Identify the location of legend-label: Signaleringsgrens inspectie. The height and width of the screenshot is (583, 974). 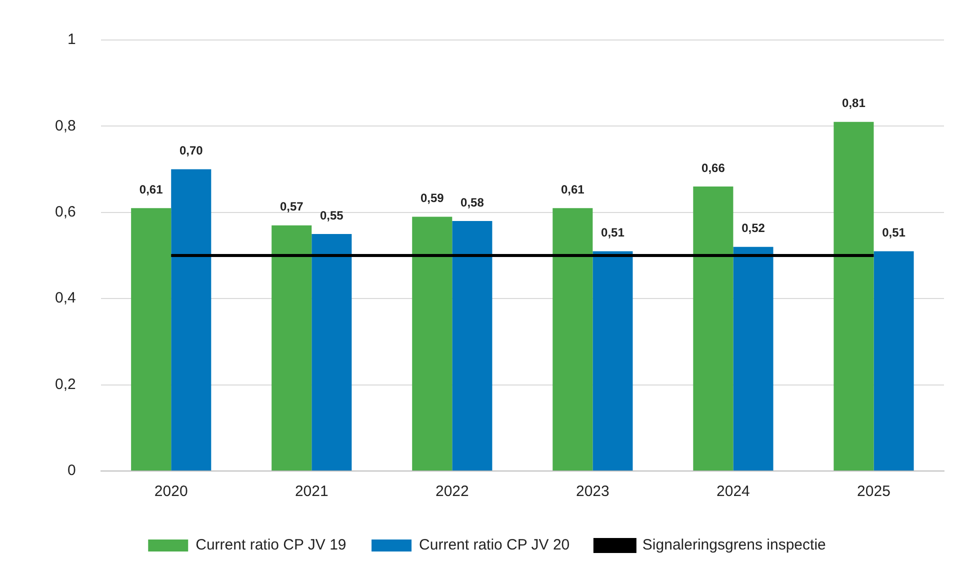
(734, 545).